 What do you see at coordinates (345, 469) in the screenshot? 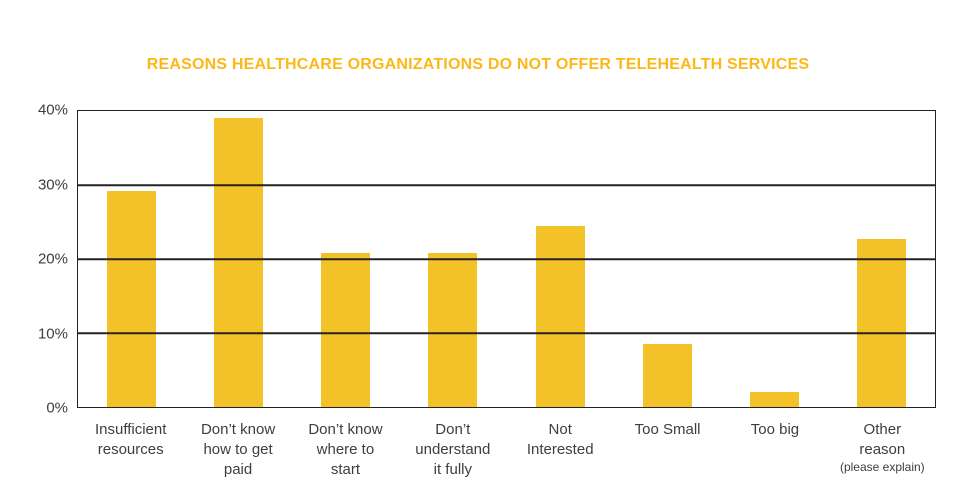
I see `category-label-line: start` at bounding box center [345, 469].